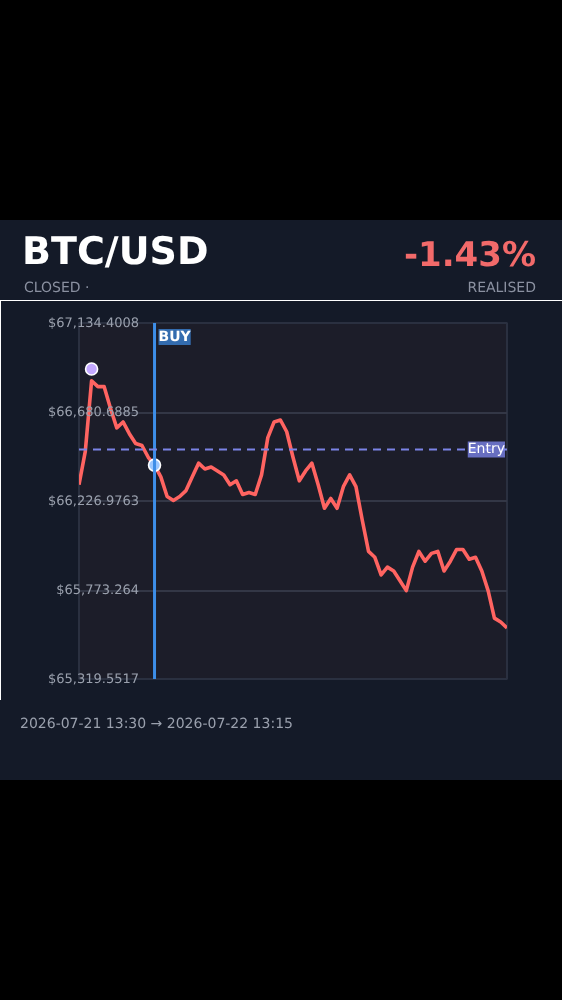 This screenshot has height=1000, width=562. Describe the element at coordinates (115, 253) in the screenshot. I see `chart-title: BTC/USD` at that location.